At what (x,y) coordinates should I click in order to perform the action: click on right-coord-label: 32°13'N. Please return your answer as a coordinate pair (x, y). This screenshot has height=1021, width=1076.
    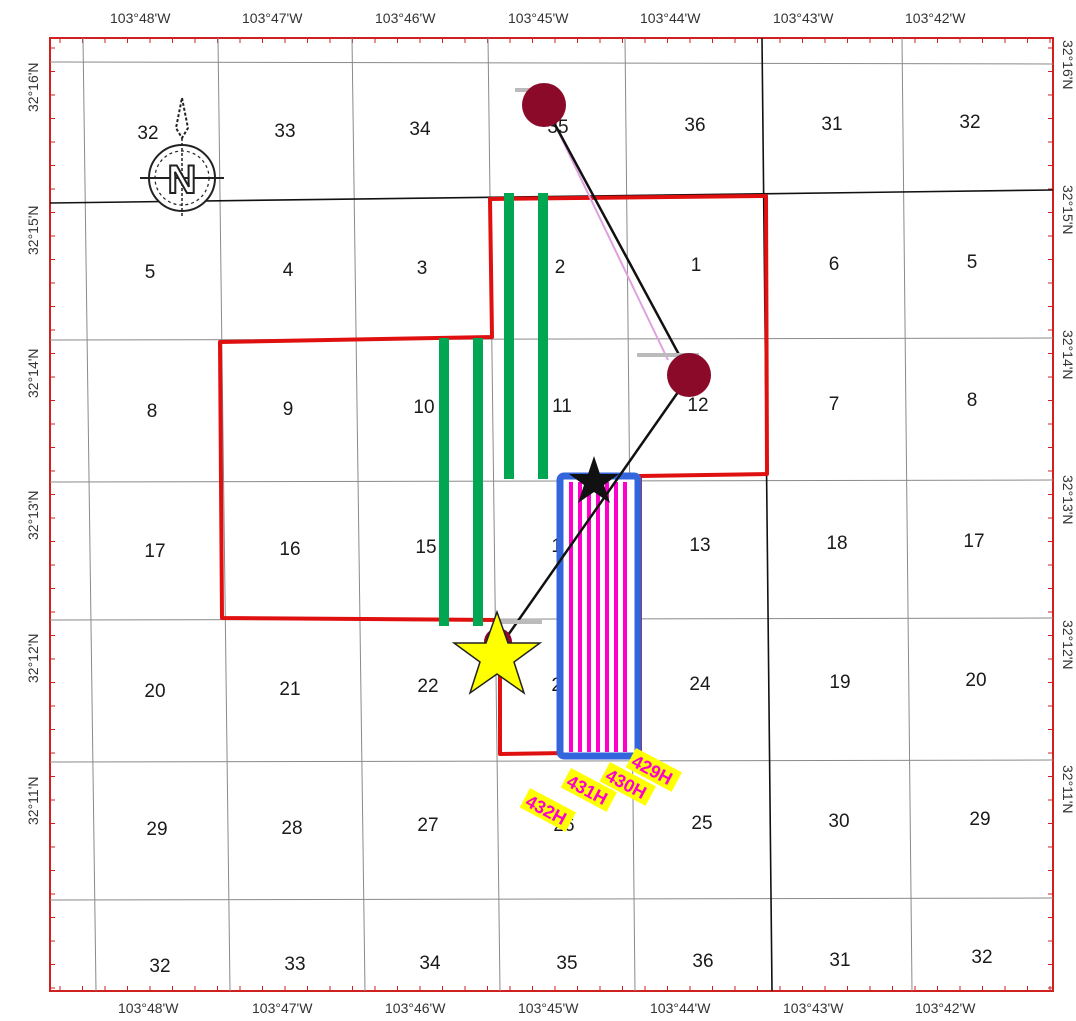
    Looking at the image, I should click on (1068, 500).